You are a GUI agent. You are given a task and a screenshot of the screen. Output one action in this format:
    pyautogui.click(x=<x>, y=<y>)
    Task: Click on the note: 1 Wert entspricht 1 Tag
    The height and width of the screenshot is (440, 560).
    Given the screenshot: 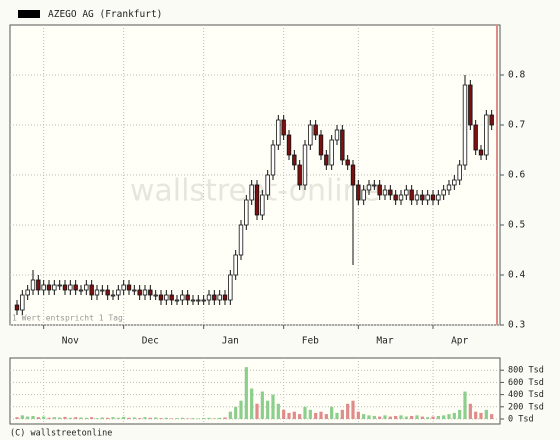 What is the action you would take?
    pyautogui.click(x=67, y=318)
    